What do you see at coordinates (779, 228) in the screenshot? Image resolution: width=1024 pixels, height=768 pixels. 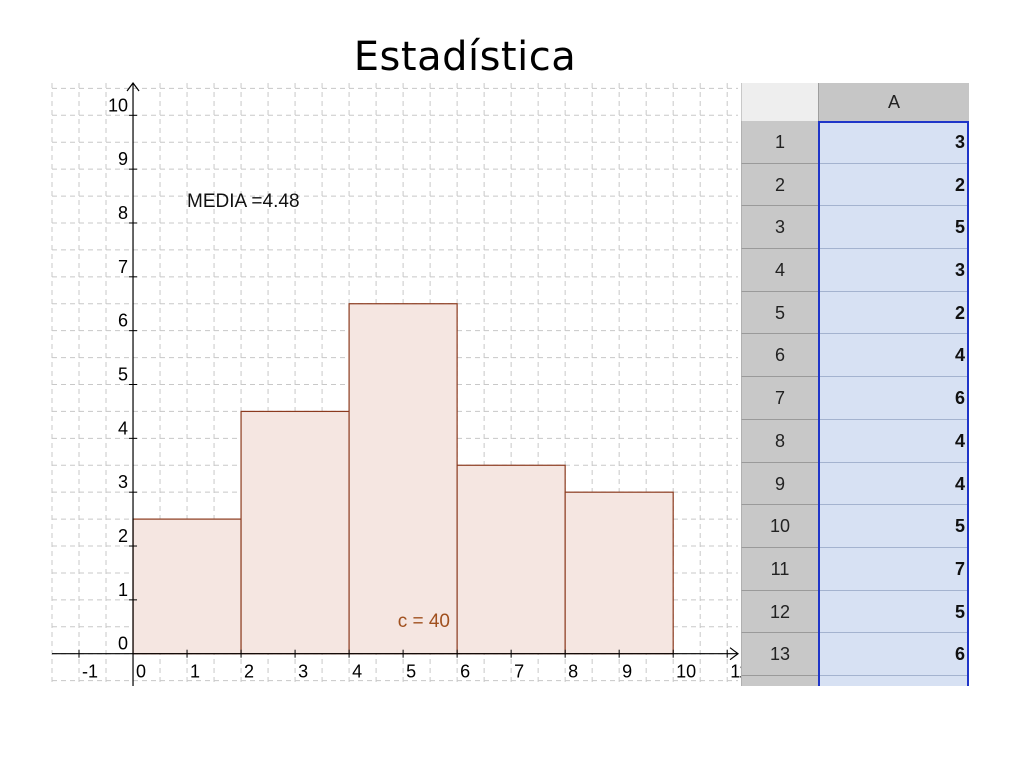 I see `row-header: 3` at bounding box center [779, 228].